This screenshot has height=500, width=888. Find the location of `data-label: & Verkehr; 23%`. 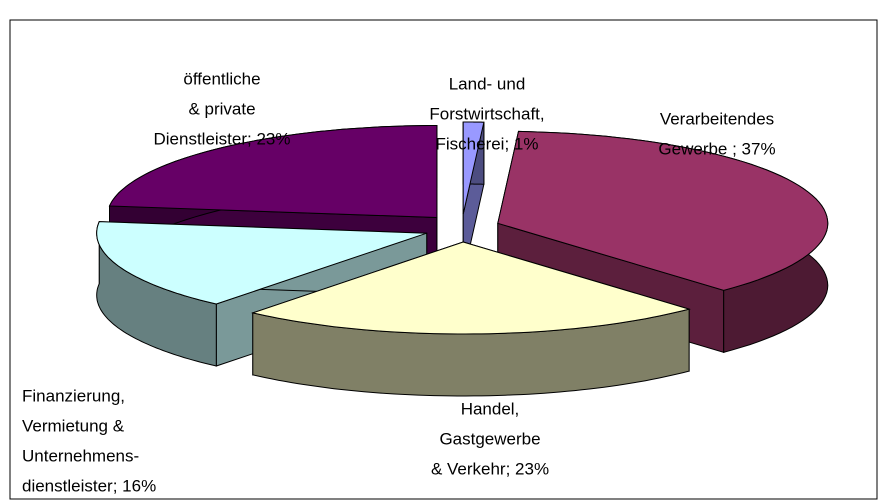

data-label: & Verkehr; 23% is located at coordinates (490, 468).